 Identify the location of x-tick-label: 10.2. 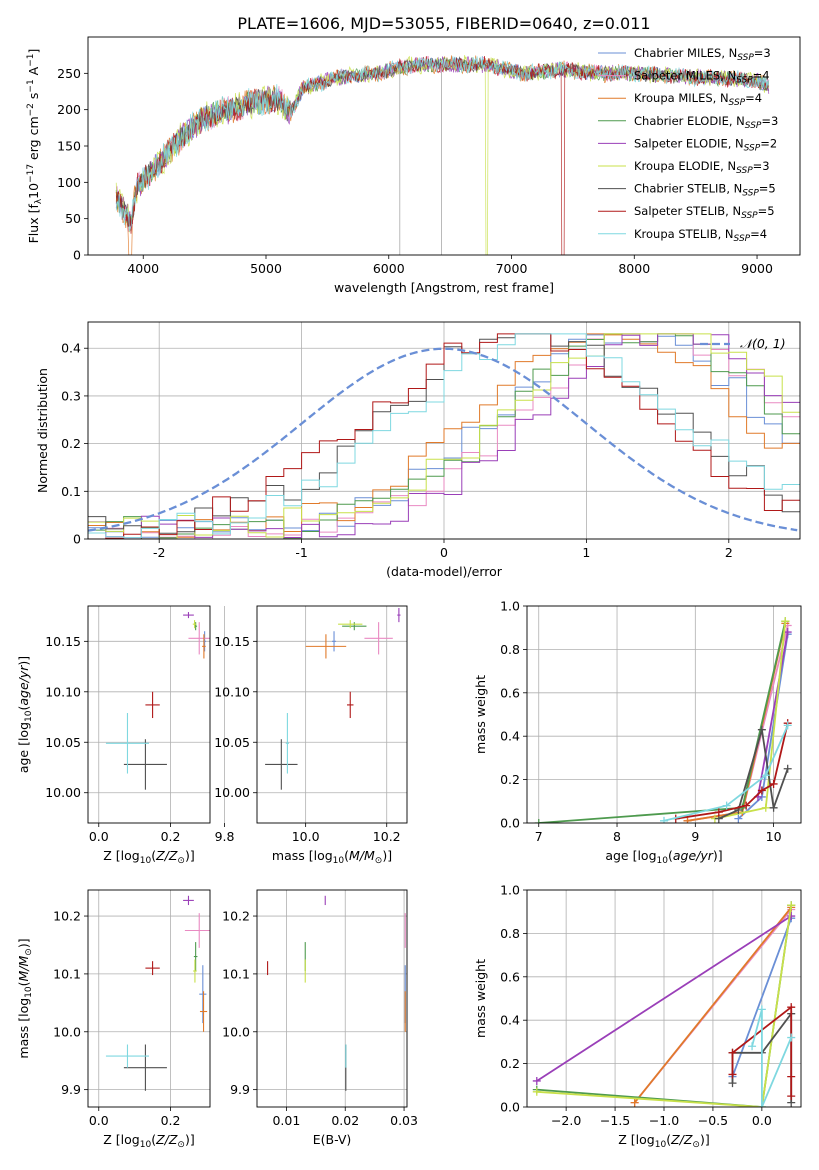
(387, 836).